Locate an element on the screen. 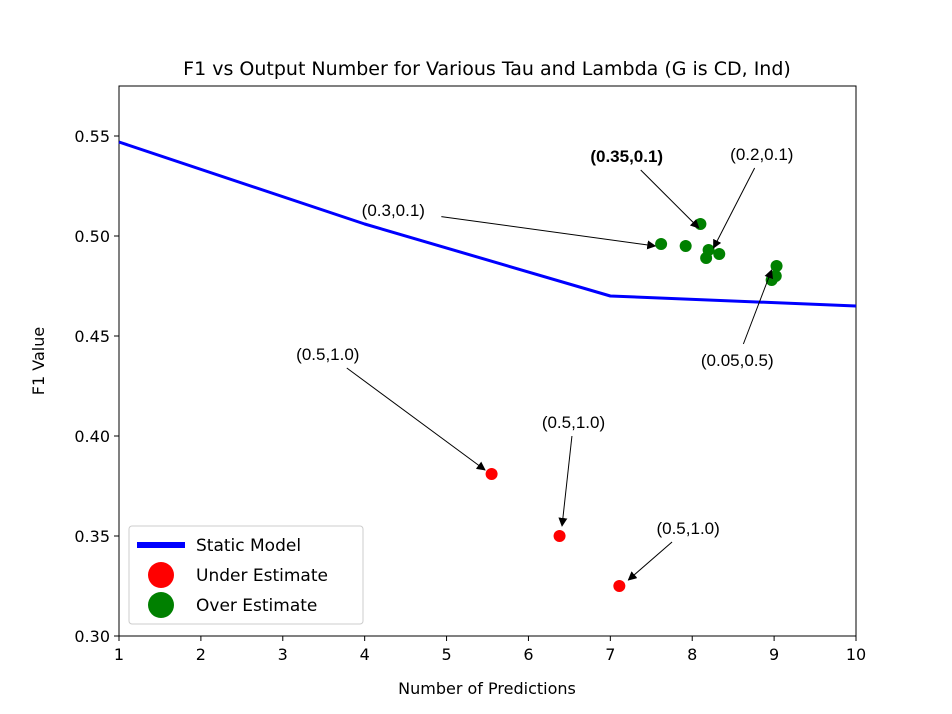  annotation-label: (0.2,0.1) is located at coordinates (761, 154).